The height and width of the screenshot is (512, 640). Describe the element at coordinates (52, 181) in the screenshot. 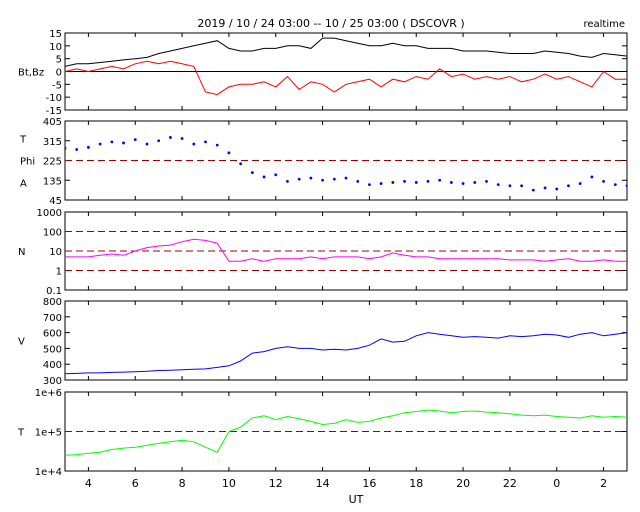

I see `y-tick-label: 135` at that location.